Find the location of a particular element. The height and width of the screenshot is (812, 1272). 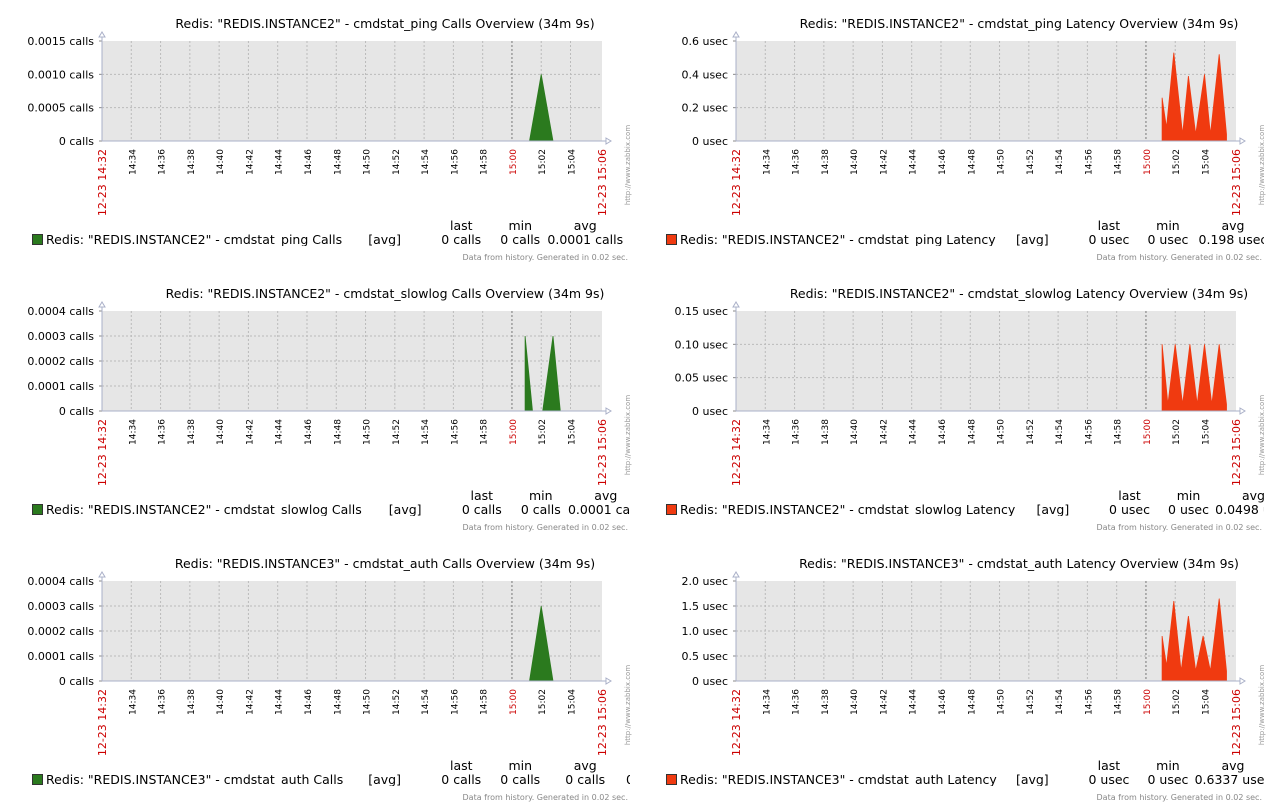

y-tick-label: 0.0002 calls is located at coordinates (60, 631).